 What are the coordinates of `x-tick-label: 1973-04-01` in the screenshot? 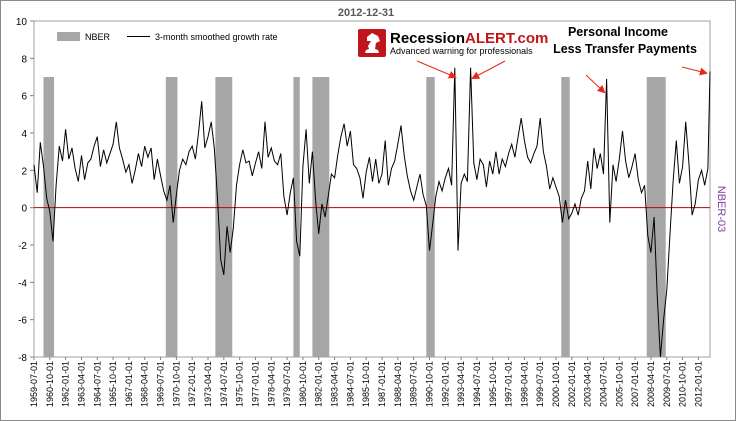 It's located at (208, 384).